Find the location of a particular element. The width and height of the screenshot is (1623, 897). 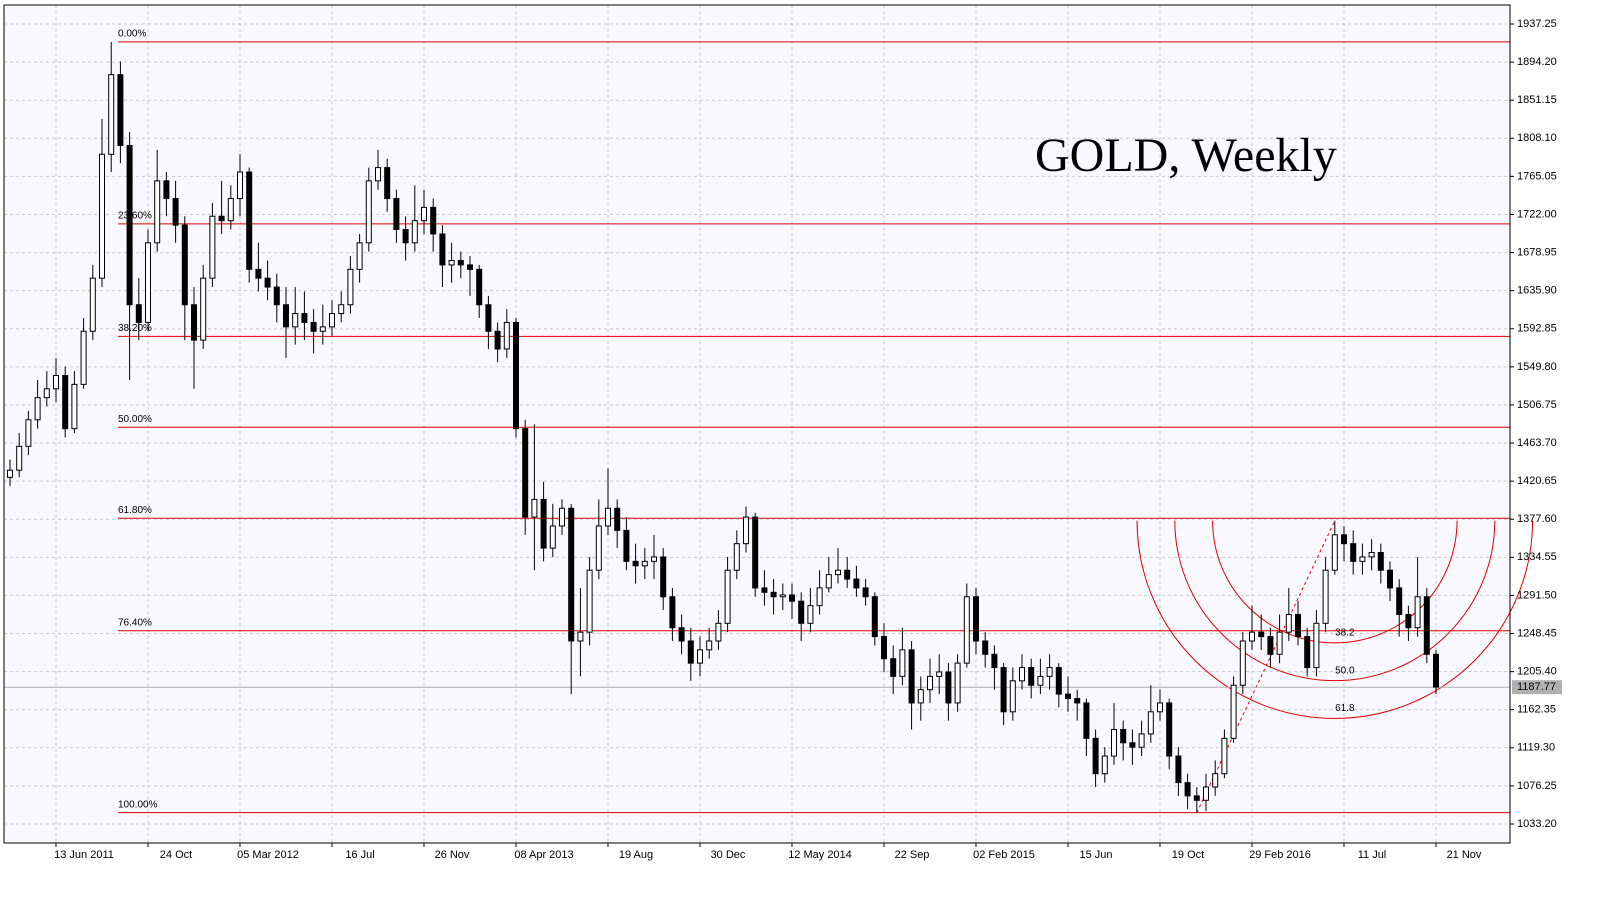

y-tick-label: 1248.45 is located at coordinates (1537, 633).